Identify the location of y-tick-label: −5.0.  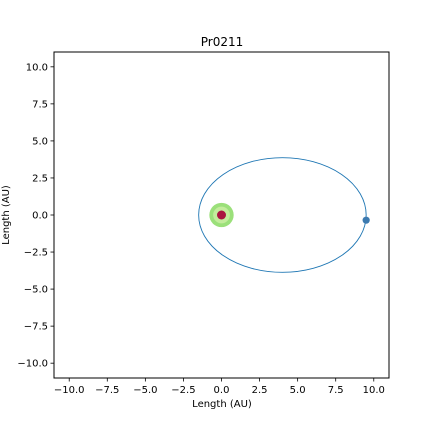
(36, 290).